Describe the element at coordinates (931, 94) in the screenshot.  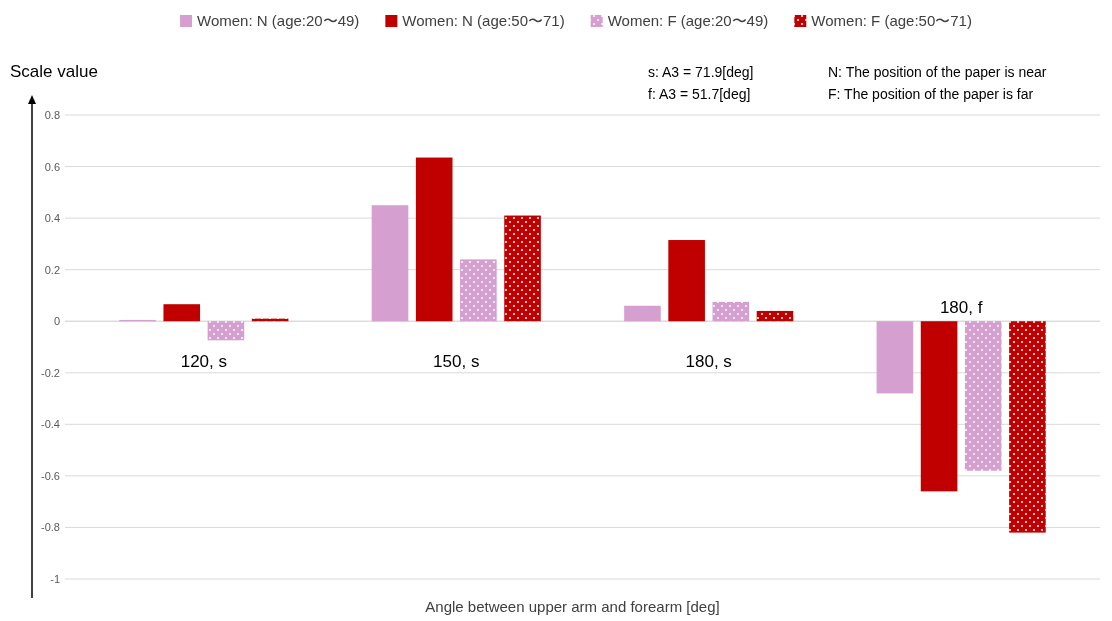
I see `text: F: The position of the paper is far` at that location.